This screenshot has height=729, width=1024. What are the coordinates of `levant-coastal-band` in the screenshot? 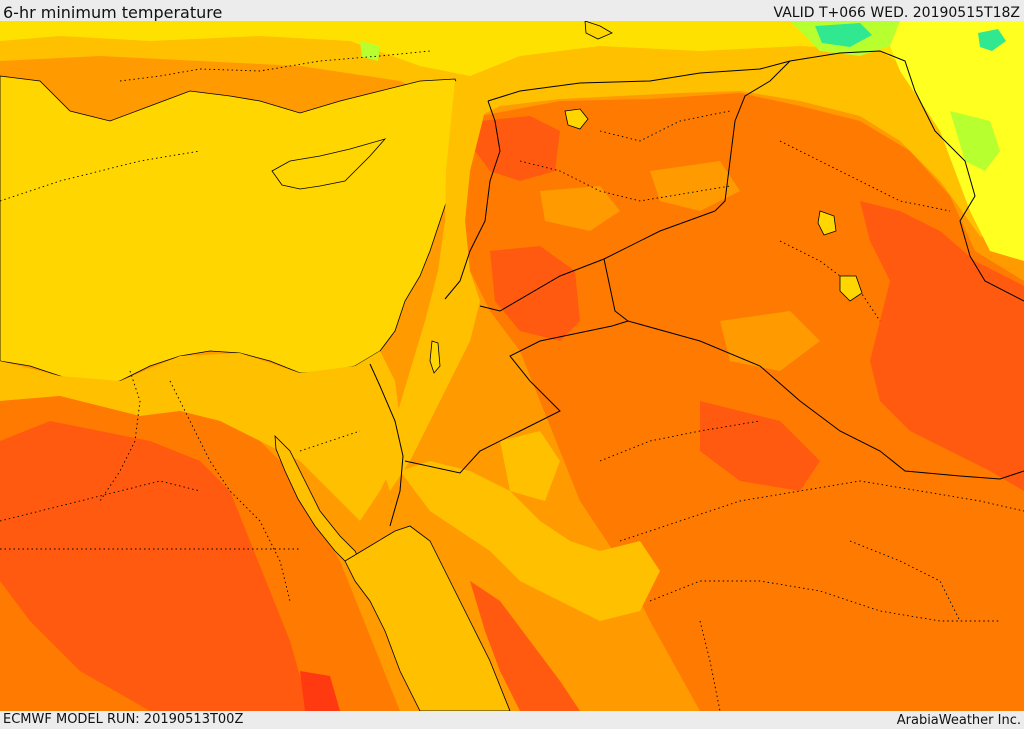 It's located at (435, 286).